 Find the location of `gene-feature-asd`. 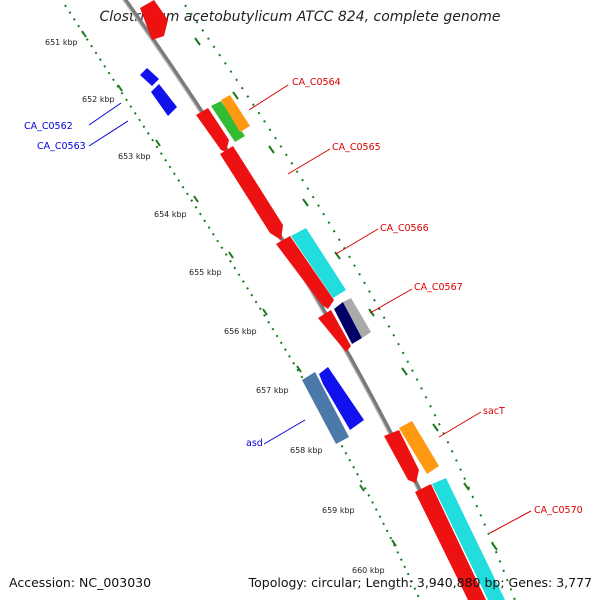

gene-feature-asd is located at coordinates (341, 398).